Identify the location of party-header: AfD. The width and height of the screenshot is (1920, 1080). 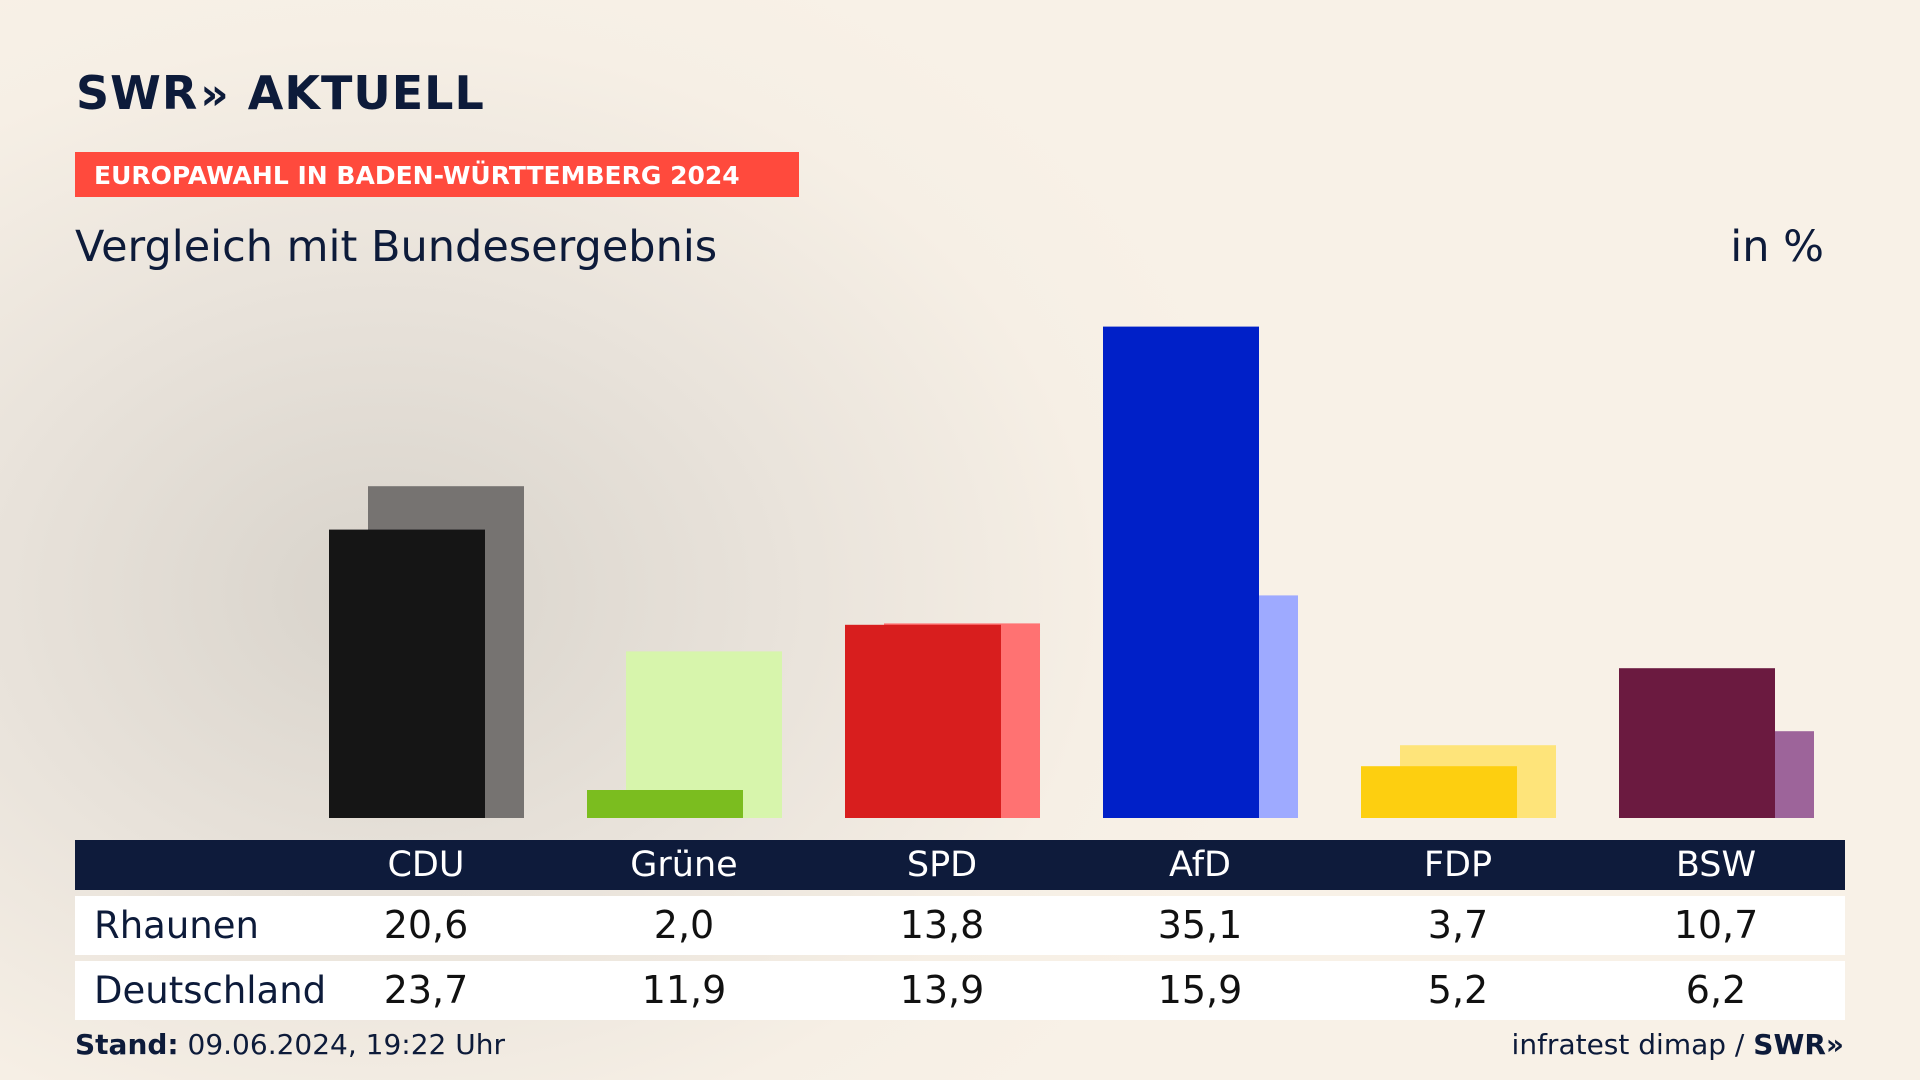
(1200, 865).